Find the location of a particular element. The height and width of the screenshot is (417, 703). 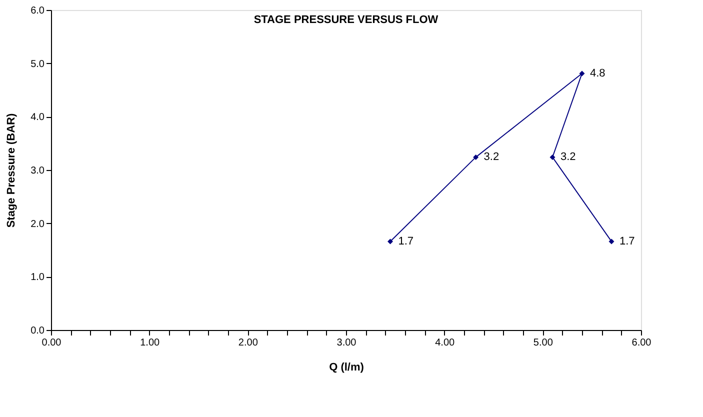

y-tick-label: 2.0 is located at coordinates (37, 224).